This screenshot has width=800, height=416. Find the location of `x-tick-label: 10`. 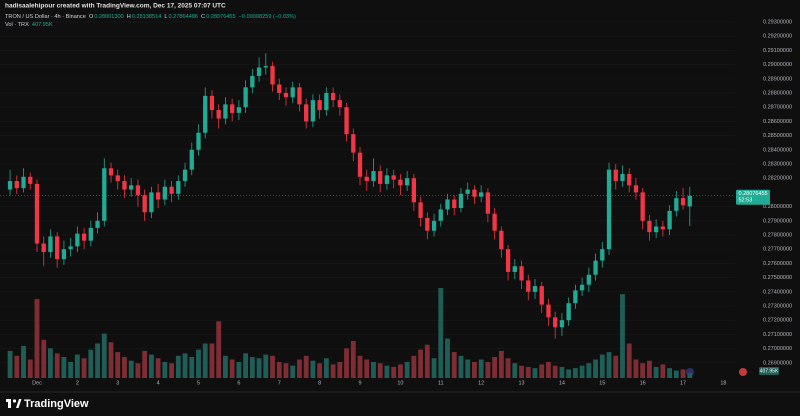

x-tick-label: 10 is located at coordinates (400, 383).